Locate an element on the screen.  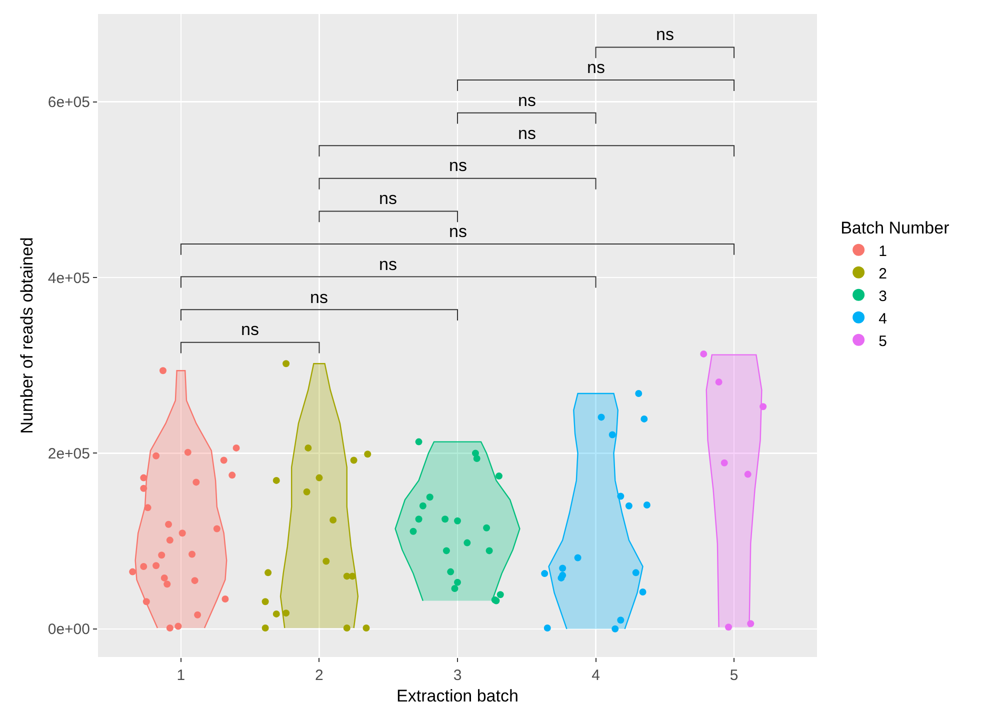
x-axis-title: Extraction batch is located at coordinates (457, 696).